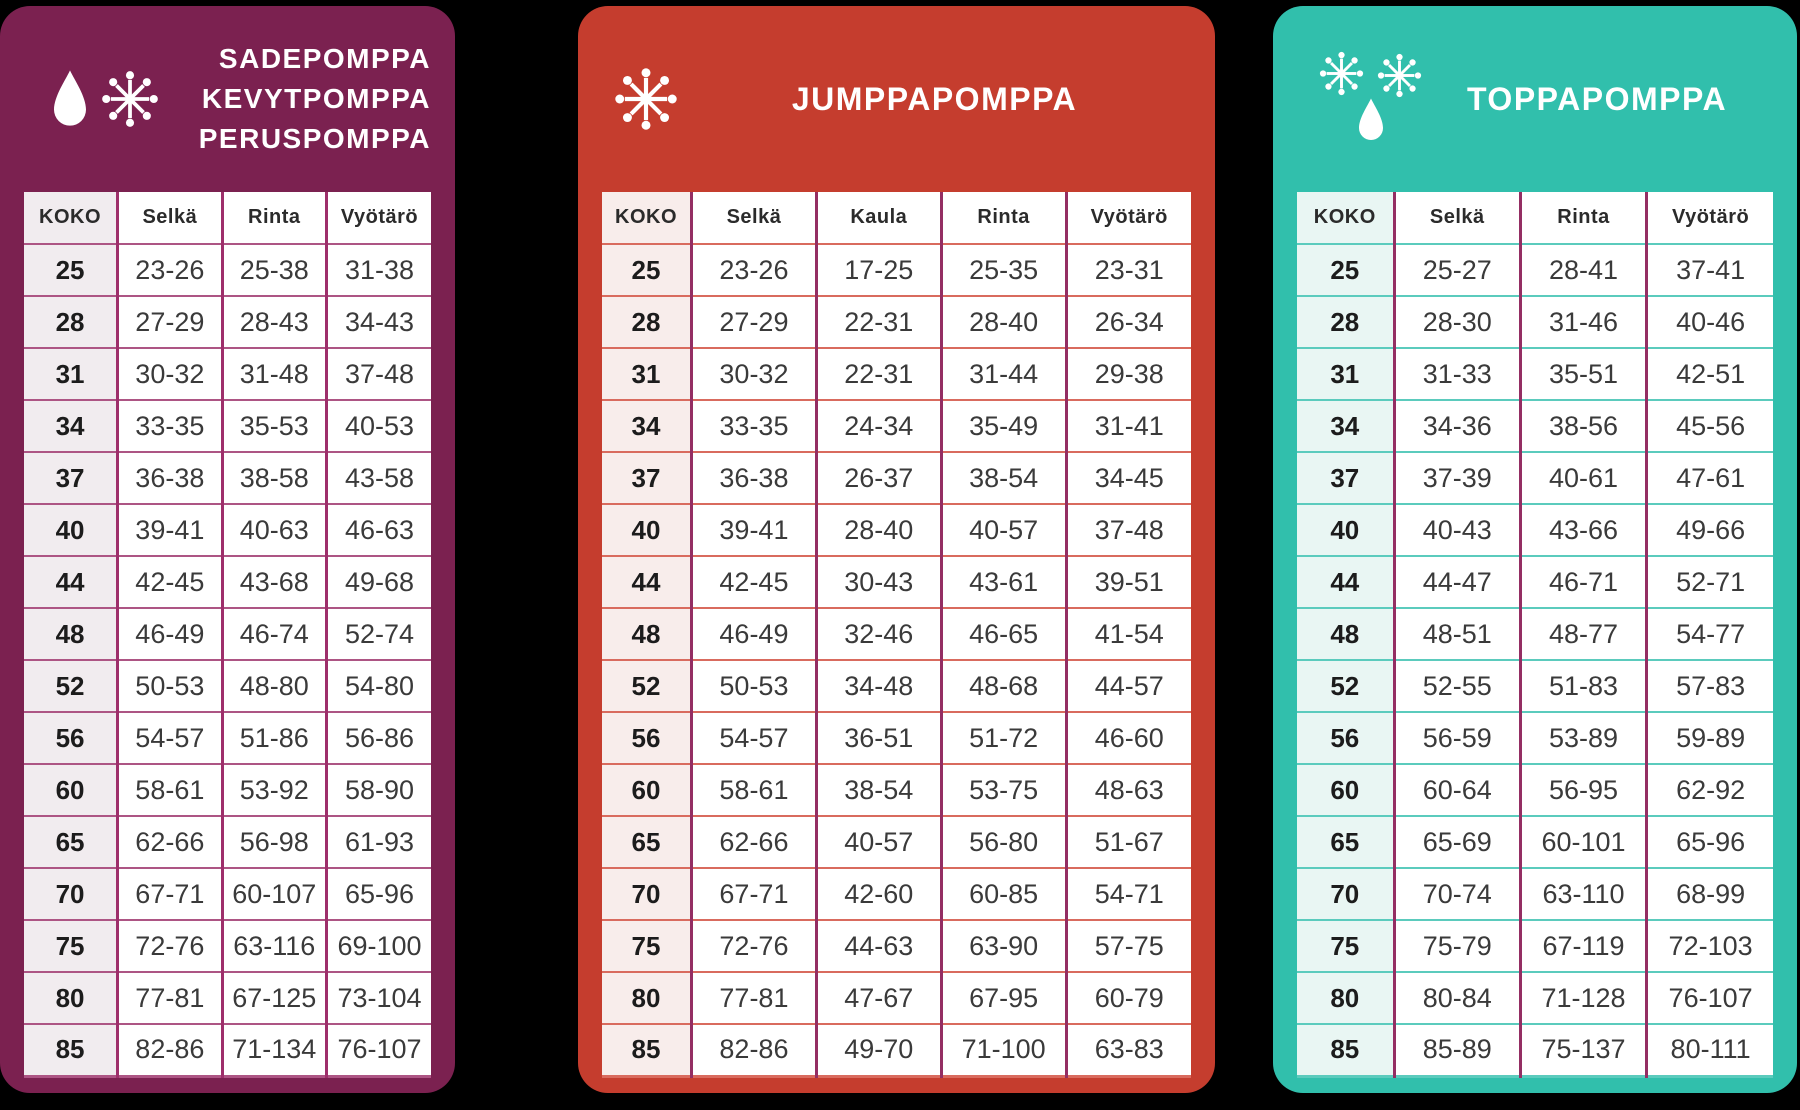  What do you see at coordinates (934, 98) in the screenshot?
I see `panel-title: JUMPPAPOMPPA` at bounding box center [934, 98].